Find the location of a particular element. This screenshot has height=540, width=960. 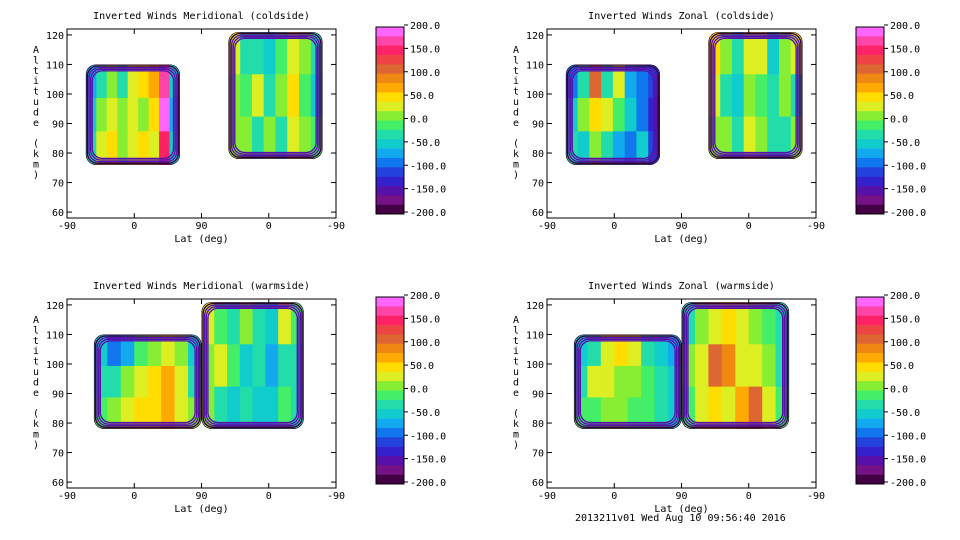

y-tick-label: 110 is located at coordinates (55, 65).